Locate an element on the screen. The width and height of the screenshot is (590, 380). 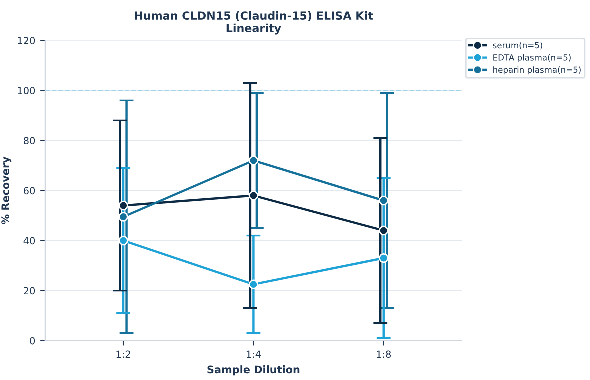
y-tick-label: 0 is located at coordinates (33, 341).